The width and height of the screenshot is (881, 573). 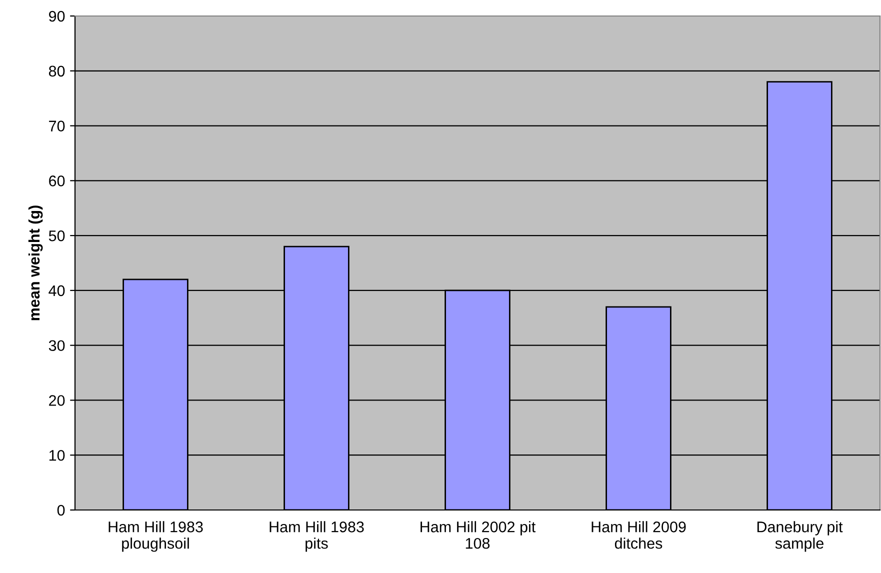 I want to click on y-tick-label: 20, so click(x=57, y=400).